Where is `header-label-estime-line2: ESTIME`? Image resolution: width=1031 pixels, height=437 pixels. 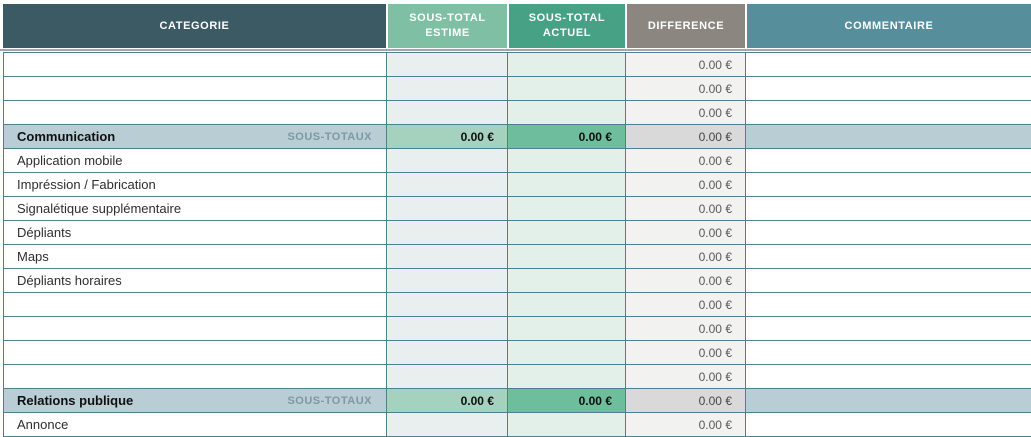 header-label-estime-line2: ESTIME is located at coordinates (447, 33).